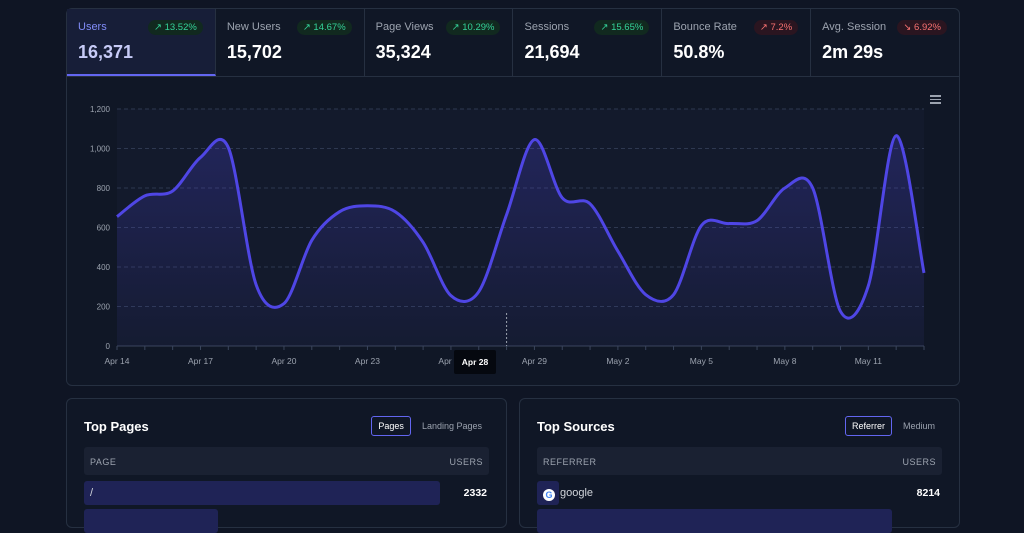  I want to click on tooltip-box, so click(475, 362).